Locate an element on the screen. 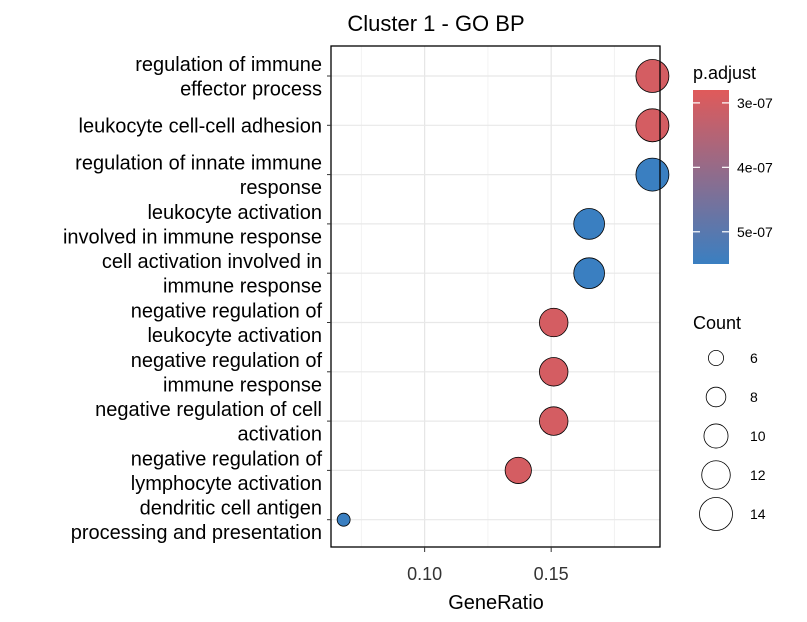 This screenshot has height=622, width=807. p-adjust-legend-title: p.adjust is located at coordinates (724, 73).